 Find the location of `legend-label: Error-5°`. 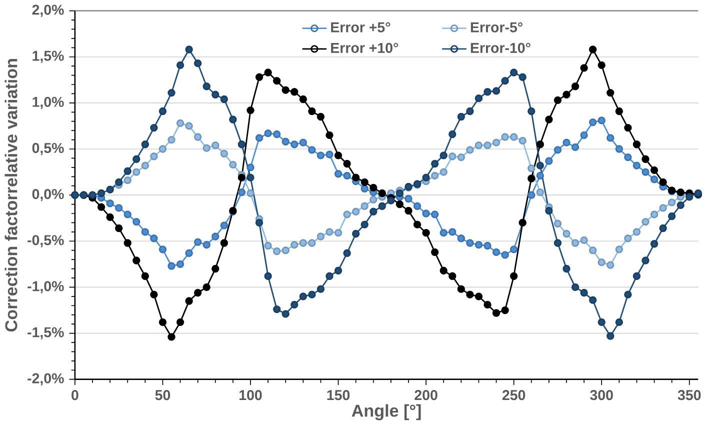

legend-label: Error-5° is located at coordinates (496, 27).